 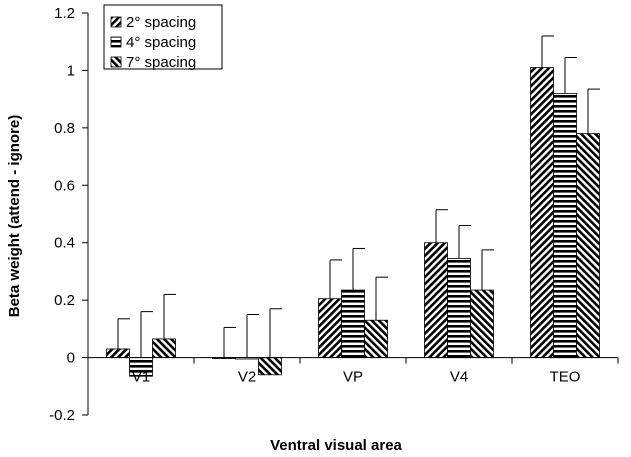 What do you see at coordinates (565, 377) in the screenshot?
I see `x-tick-label: TEO` at bounding box center [565, 377].